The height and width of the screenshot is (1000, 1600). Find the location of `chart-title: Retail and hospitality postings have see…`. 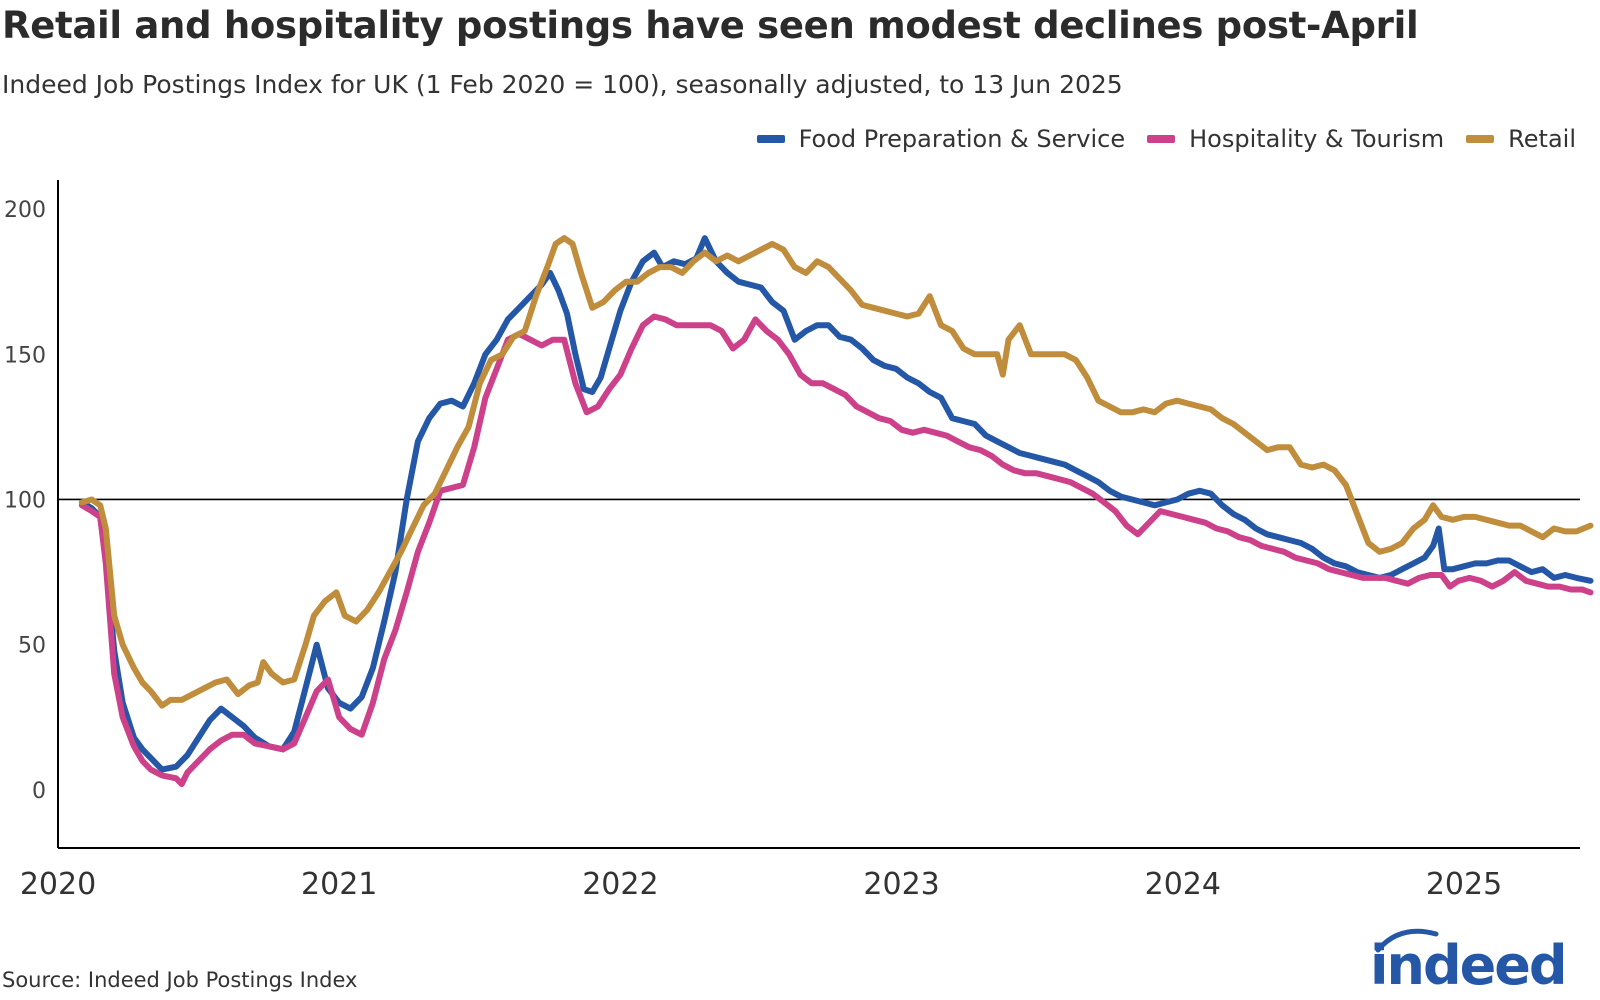

chart-title: Retail and hospitality postings have see… is located at coordinates (710, 25).